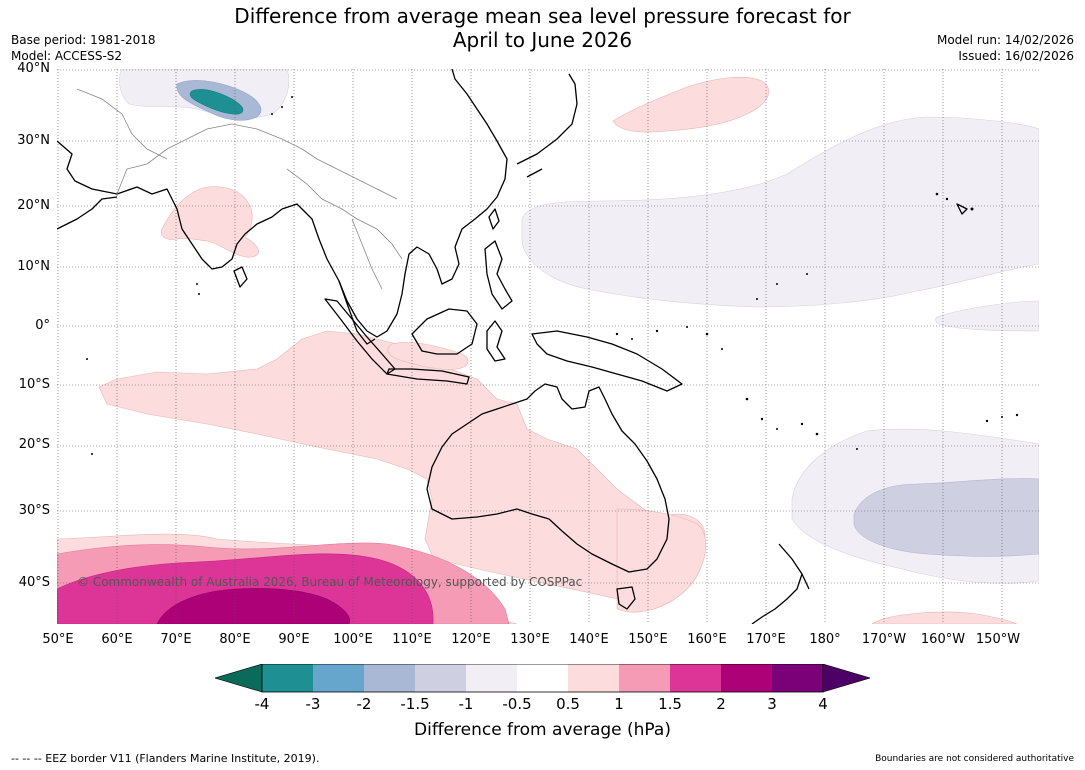  Describe the element at coordinates (846, 678) in the screenshot. I see `colorbar-extend-max` at that location.